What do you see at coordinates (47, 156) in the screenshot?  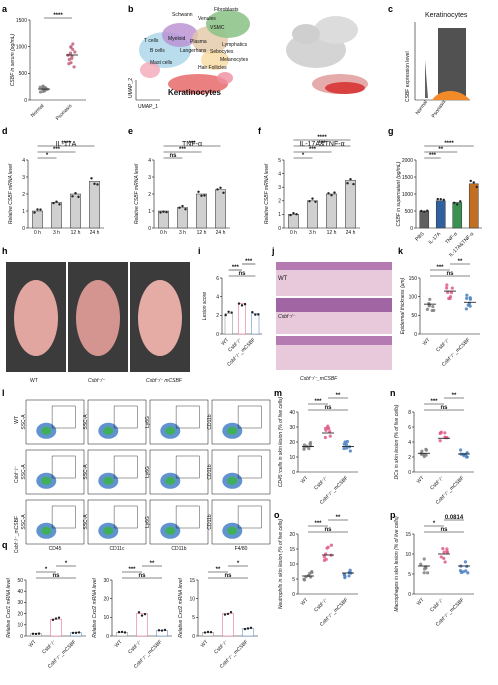 I see `significance-label: *` at bounding box center [47, 156].